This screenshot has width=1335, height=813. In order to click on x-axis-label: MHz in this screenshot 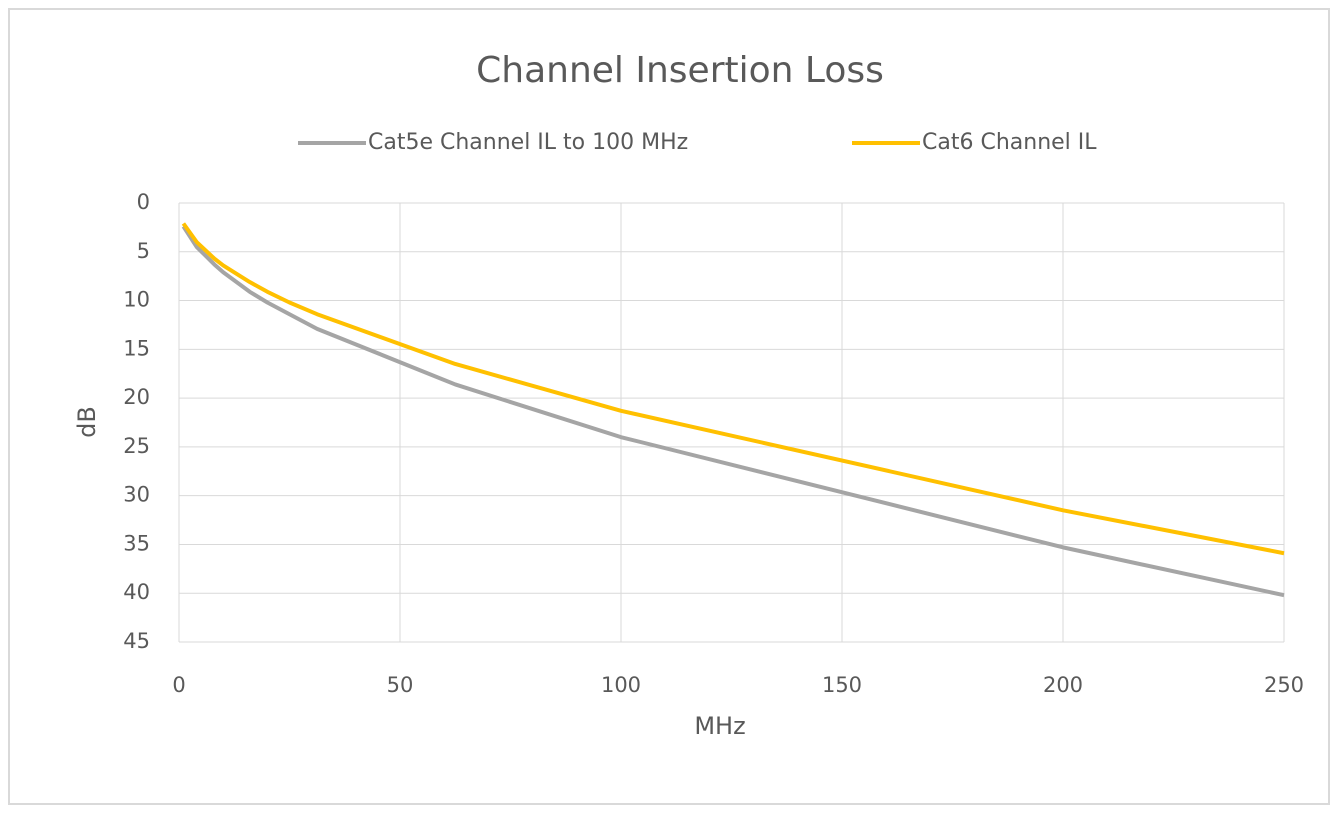, I will do `click(719, 726)`.